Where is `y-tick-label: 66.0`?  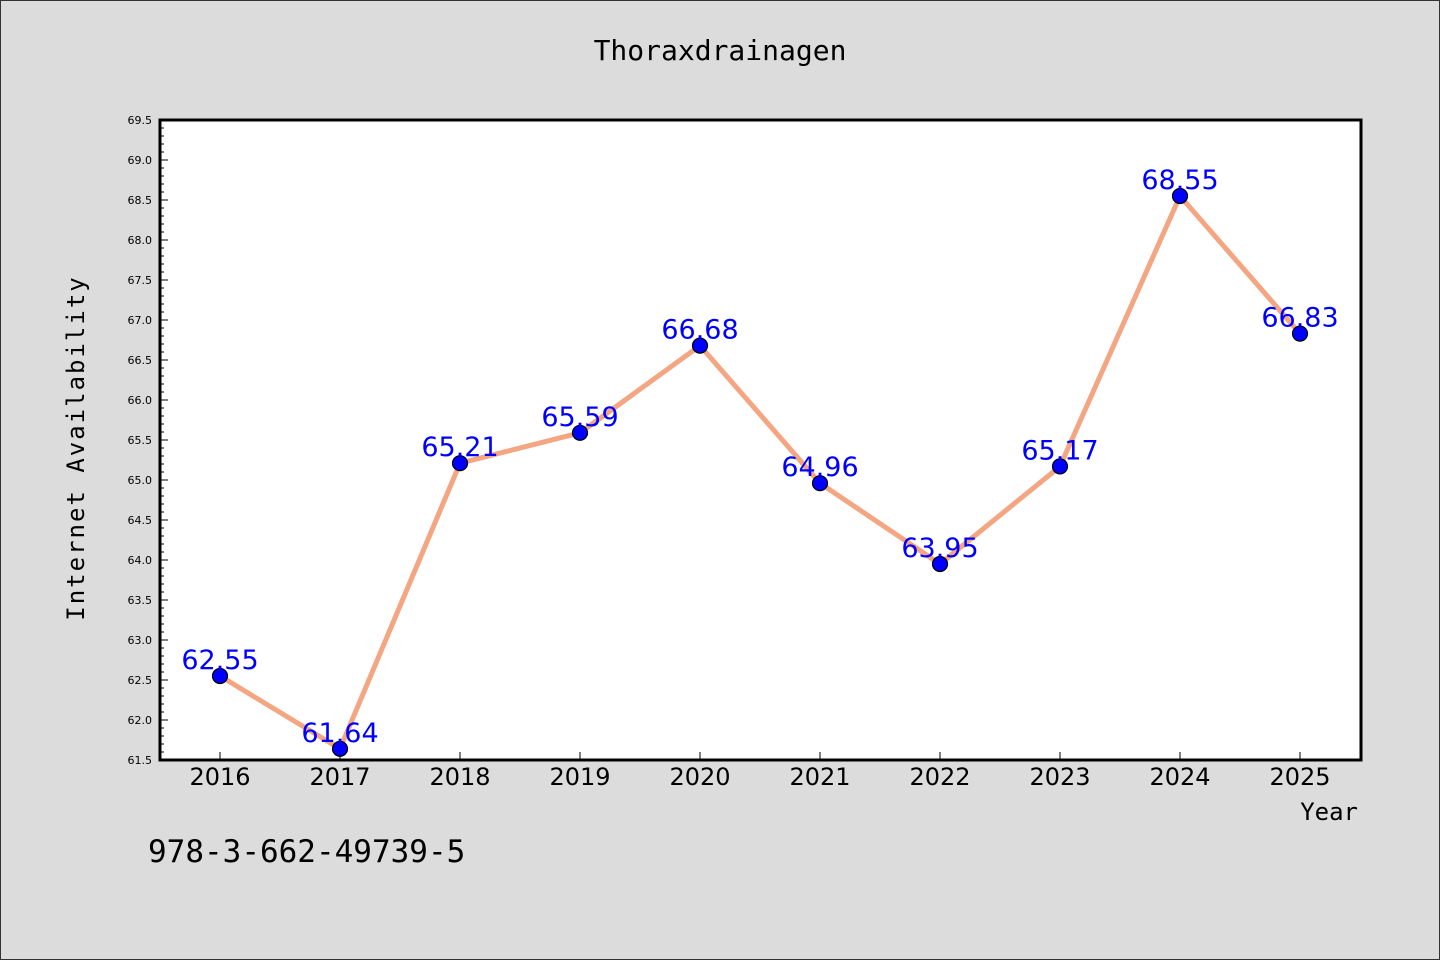
y-tick-label: 66.0 is located at coordinates (140, 400).